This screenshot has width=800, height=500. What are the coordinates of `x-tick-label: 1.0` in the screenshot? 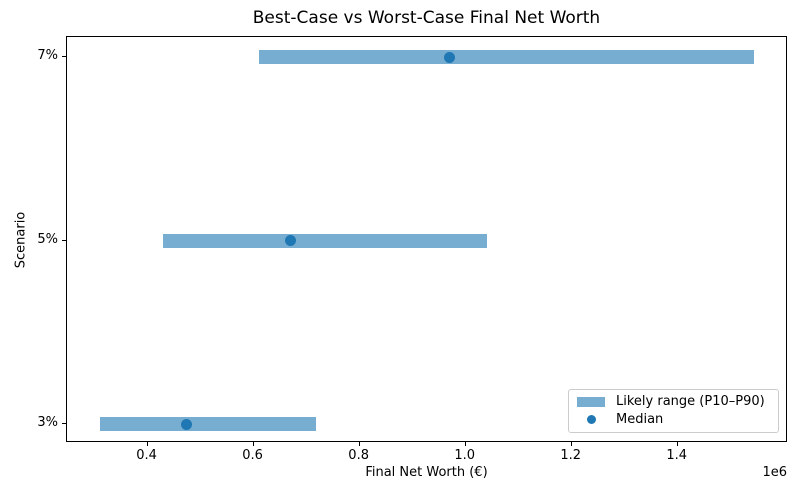 It's located at (464, 455).